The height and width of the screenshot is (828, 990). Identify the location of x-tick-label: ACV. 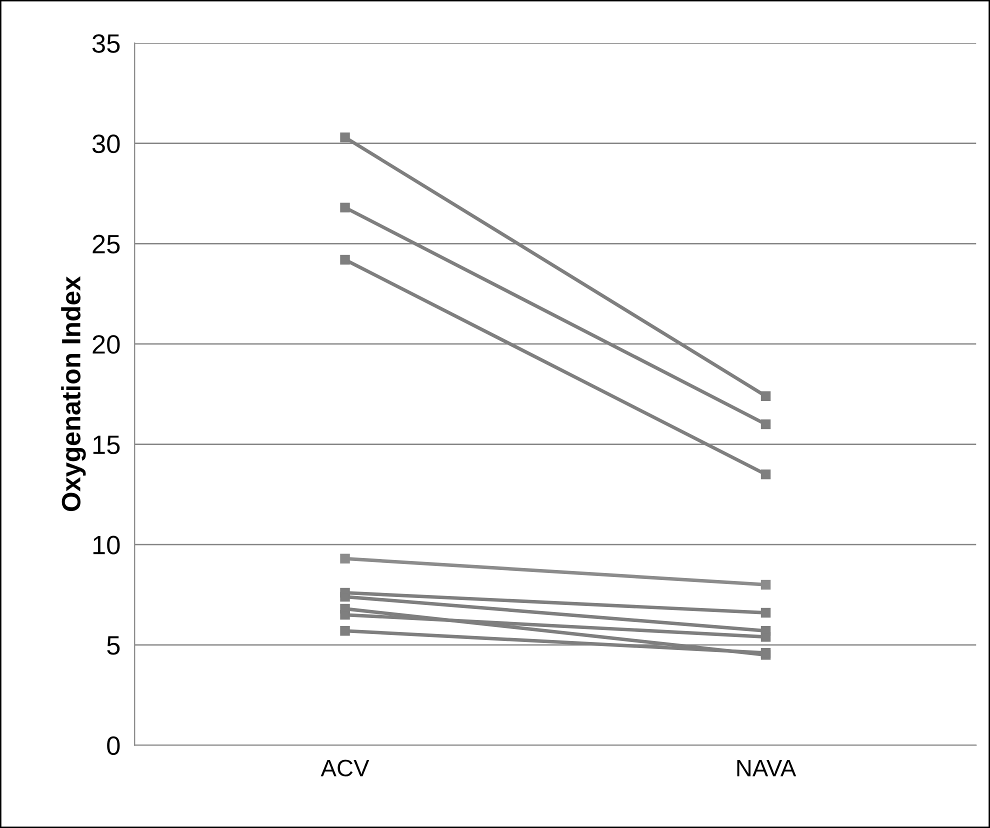
(345, 768).